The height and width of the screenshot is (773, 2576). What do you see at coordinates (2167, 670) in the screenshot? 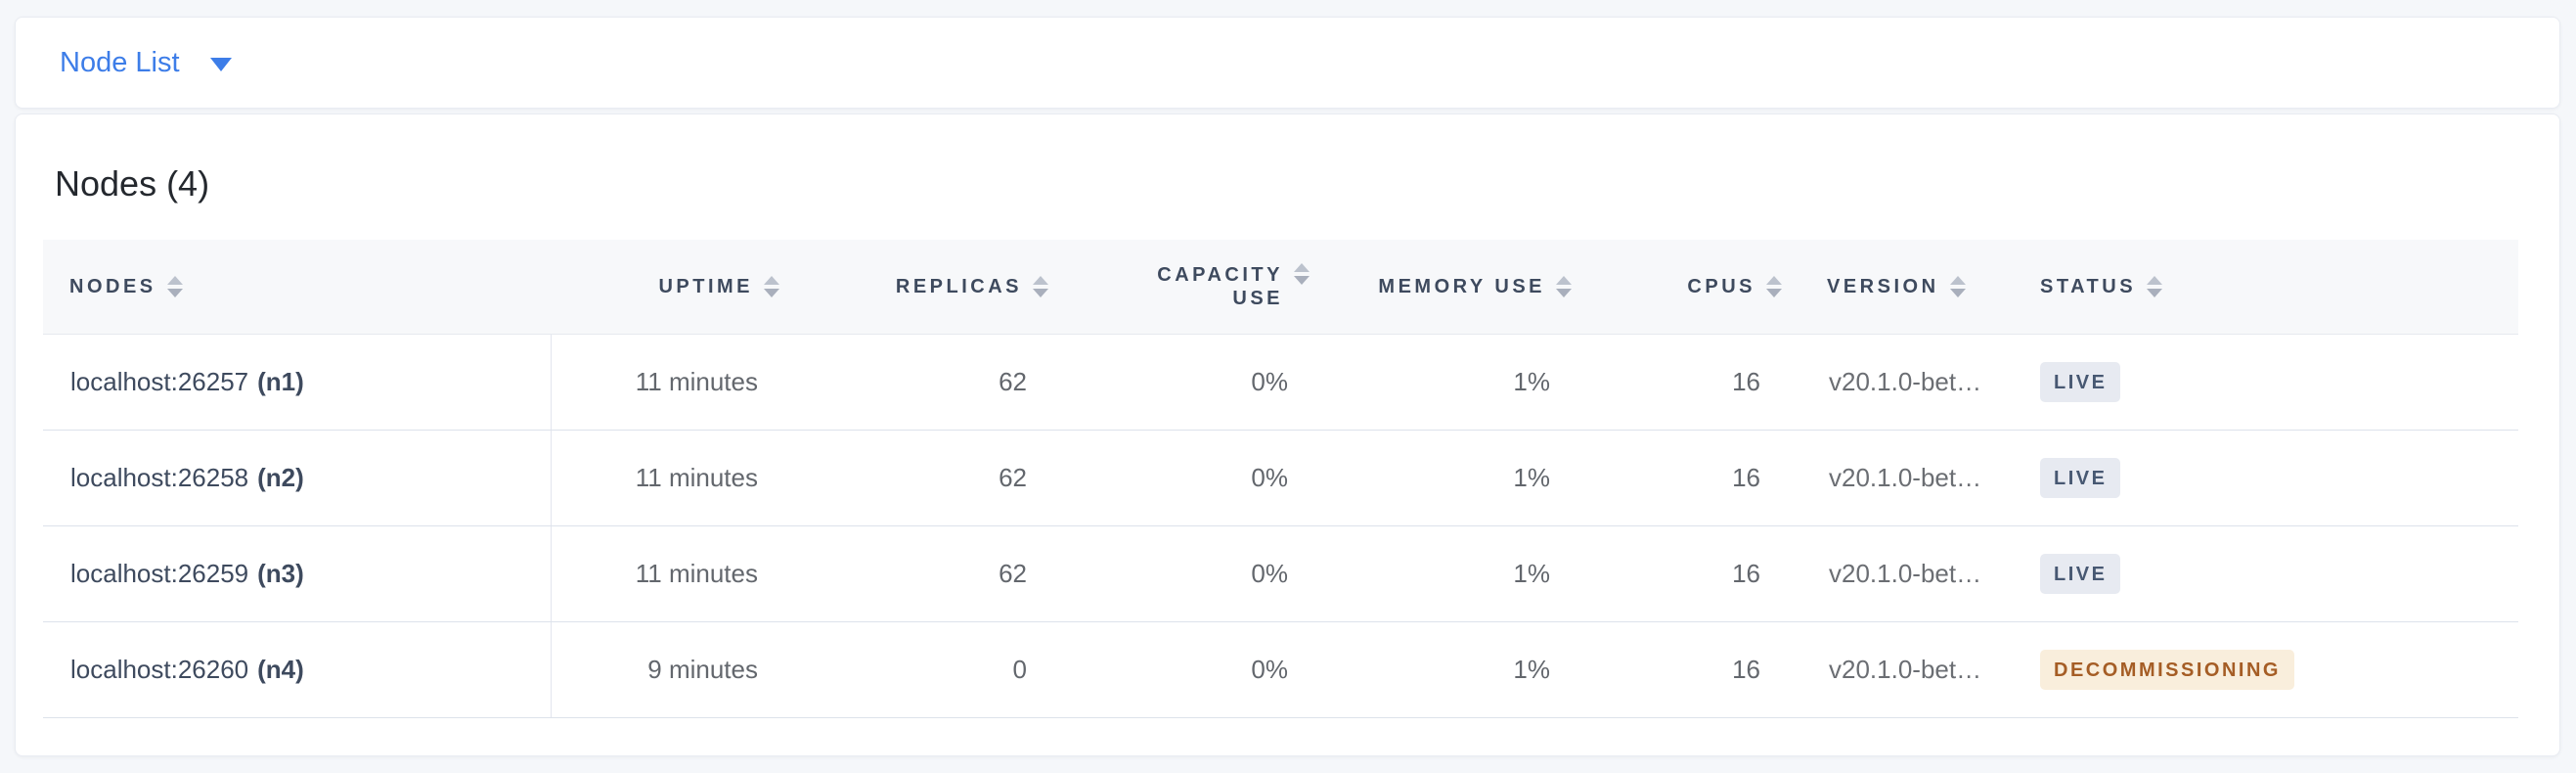
I see `status-badge: DECOMMISSIONING` at bounding box center [2167, 670].